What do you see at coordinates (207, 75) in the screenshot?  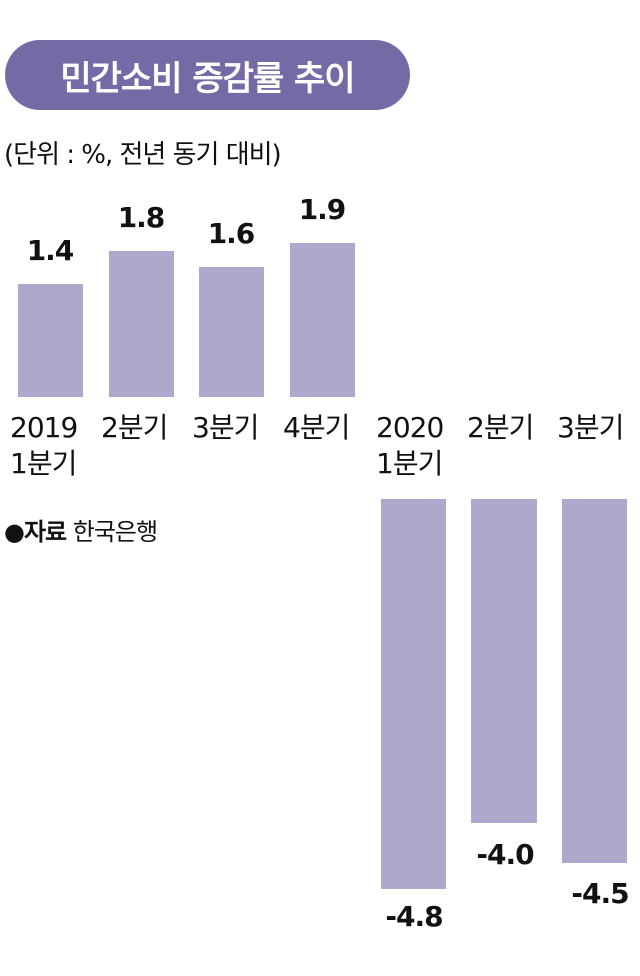 I see `chart-title: 민간소비 증감률 추이` at bounding box center [207, 75].